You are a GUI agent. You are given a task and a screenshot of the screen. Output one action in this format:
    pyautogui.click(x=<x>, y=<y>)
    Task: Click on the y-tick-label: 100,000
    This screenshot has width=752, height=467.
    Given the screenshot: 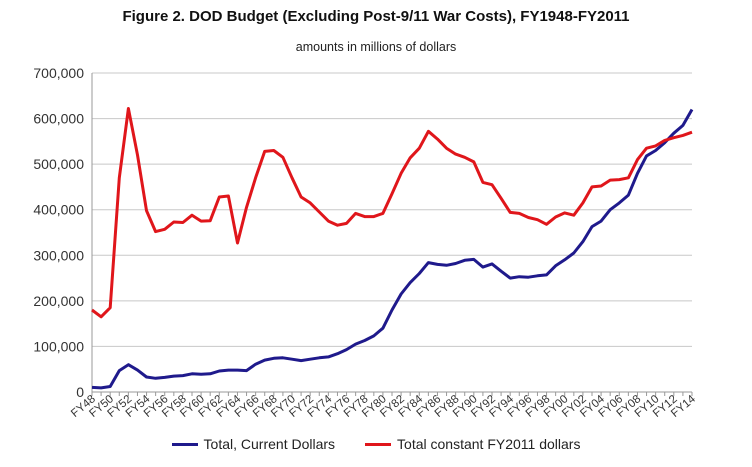 What is the action you would take?
    pyautogui.click(x=58, y=346)
    